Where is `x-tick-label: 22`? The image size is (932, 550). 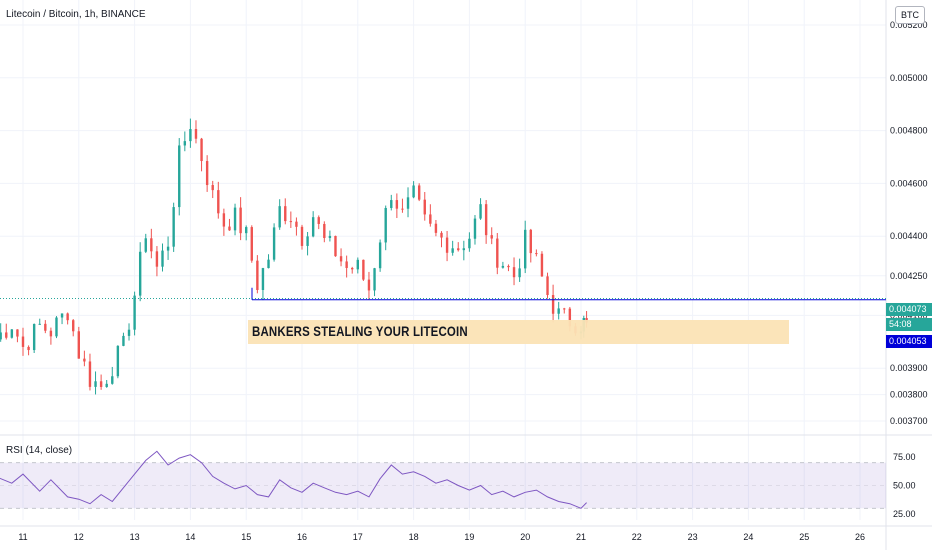
x-tick-label: 22 is located at coordinates (637, 537).